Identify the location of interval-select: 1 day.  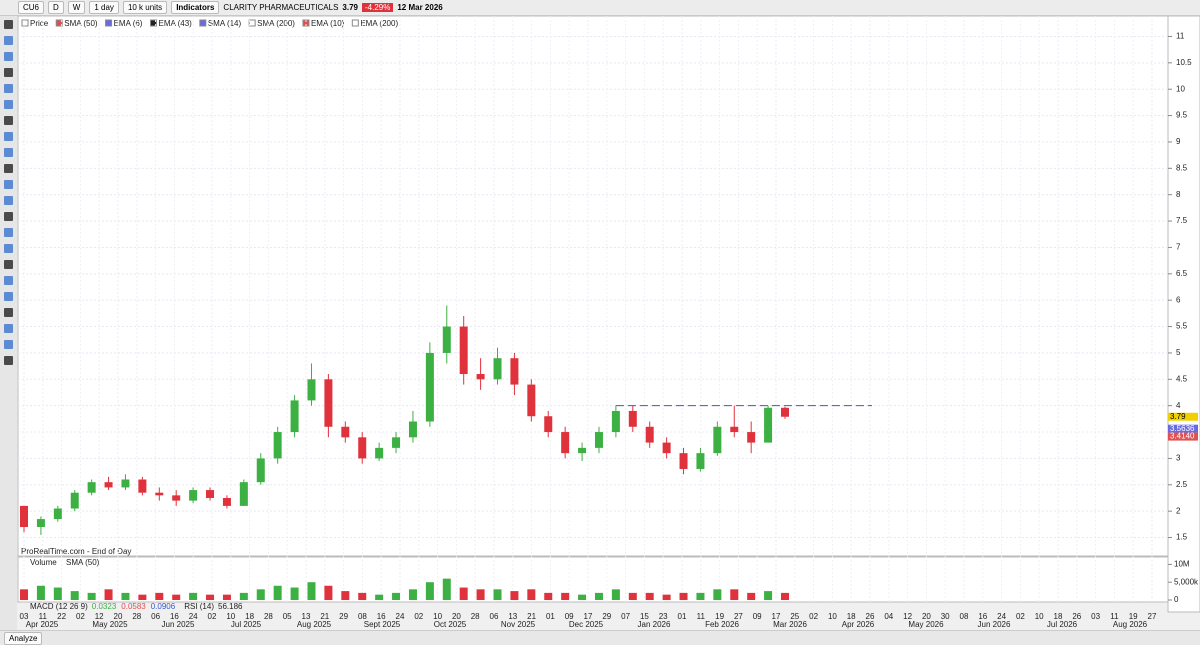
(104, 7).